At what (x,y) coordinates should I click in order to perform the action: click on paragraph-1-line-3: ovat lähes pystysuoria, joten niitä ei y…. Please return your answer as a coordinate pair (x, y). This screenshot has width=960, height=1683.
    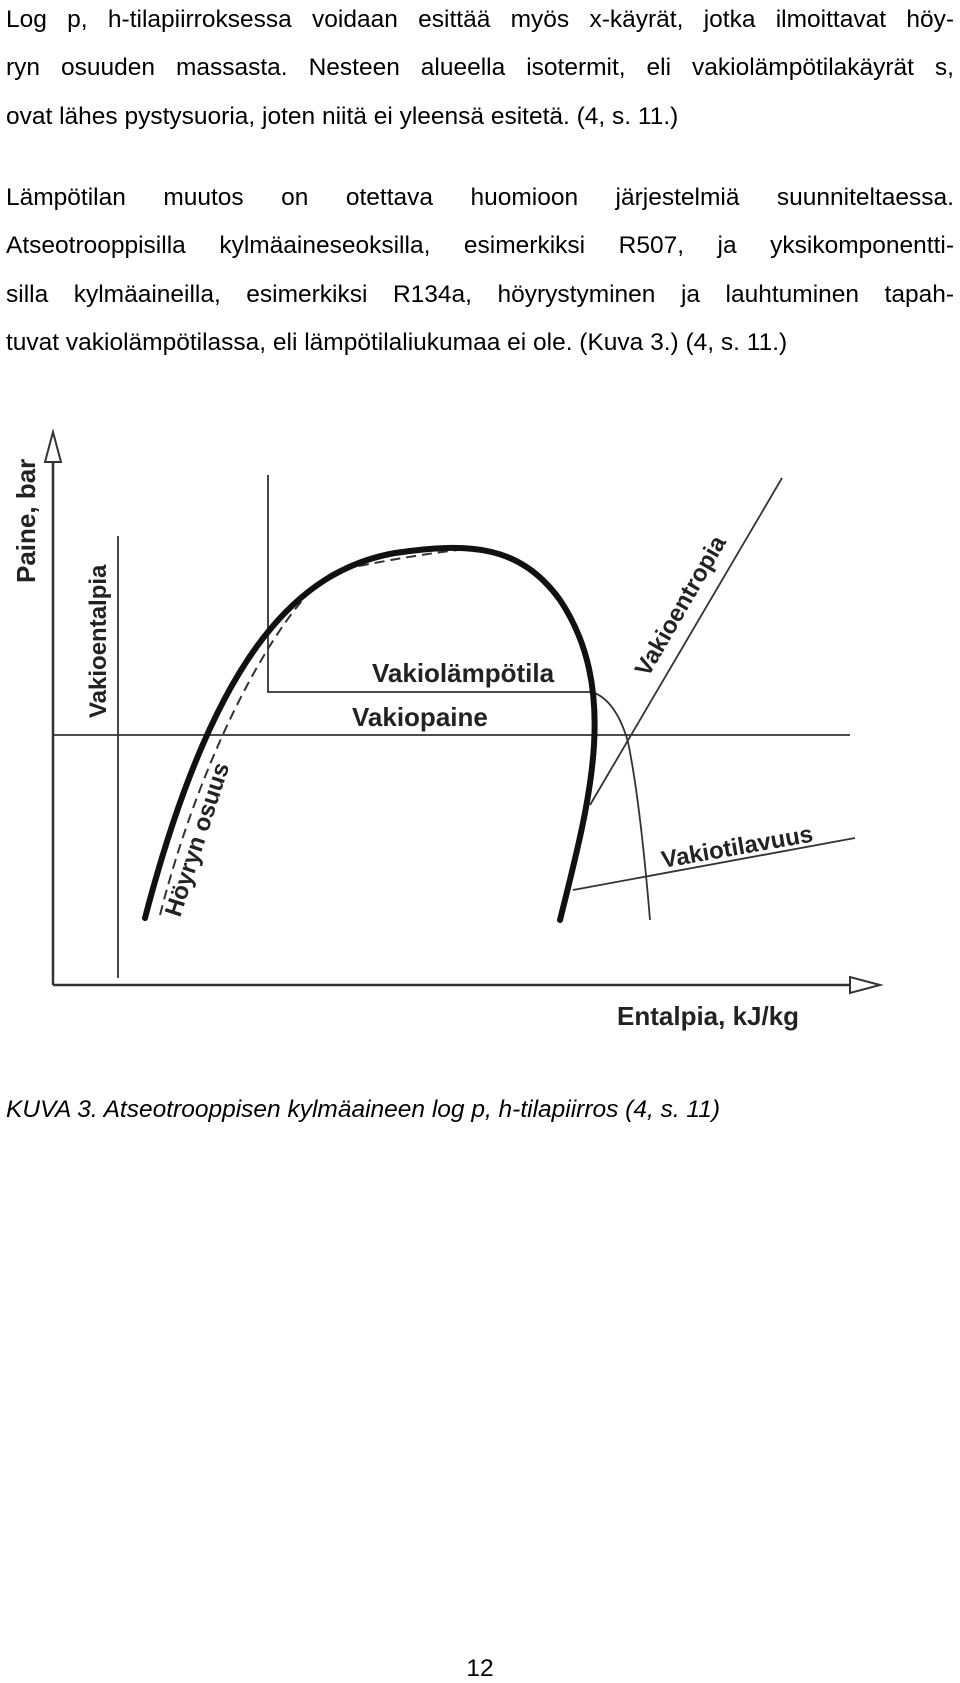
    Looking at the image, I should click on (342, 116).